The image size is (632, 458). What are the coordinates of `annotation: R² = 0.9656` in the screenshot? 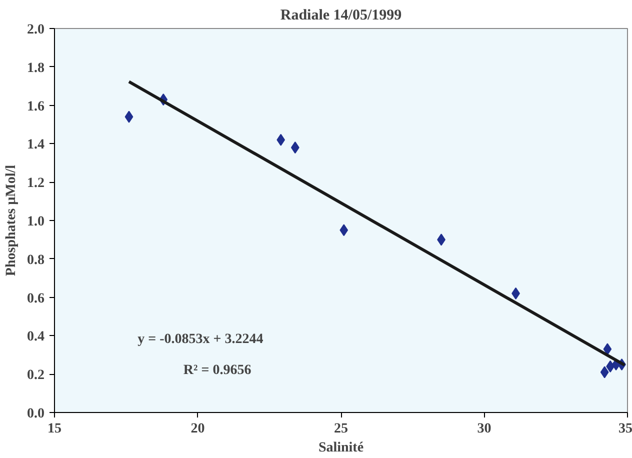 It's located at (217, 370).